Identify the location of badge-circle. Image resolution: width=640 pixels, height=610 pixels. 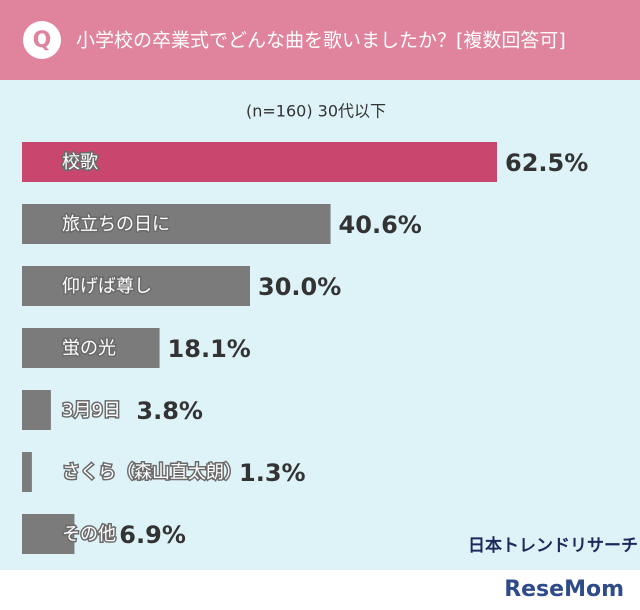
(42, 40).